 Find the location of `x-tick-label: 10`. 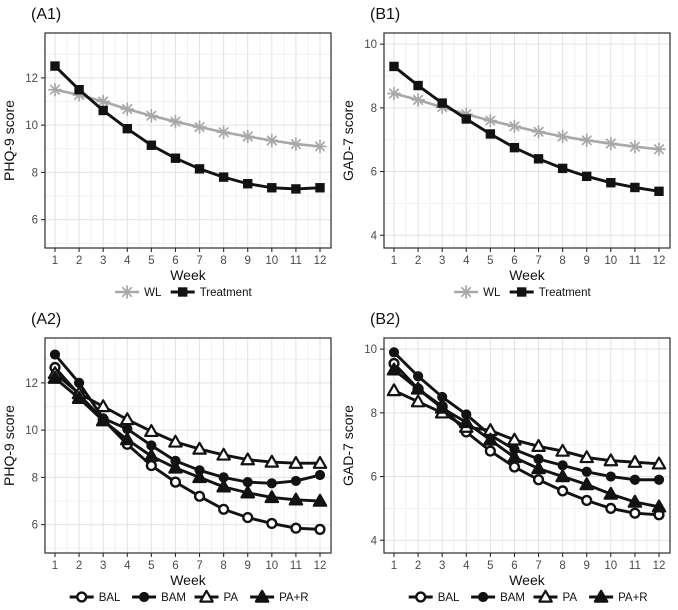

x-tick-label: 10 is located at coordinates (271, 261).